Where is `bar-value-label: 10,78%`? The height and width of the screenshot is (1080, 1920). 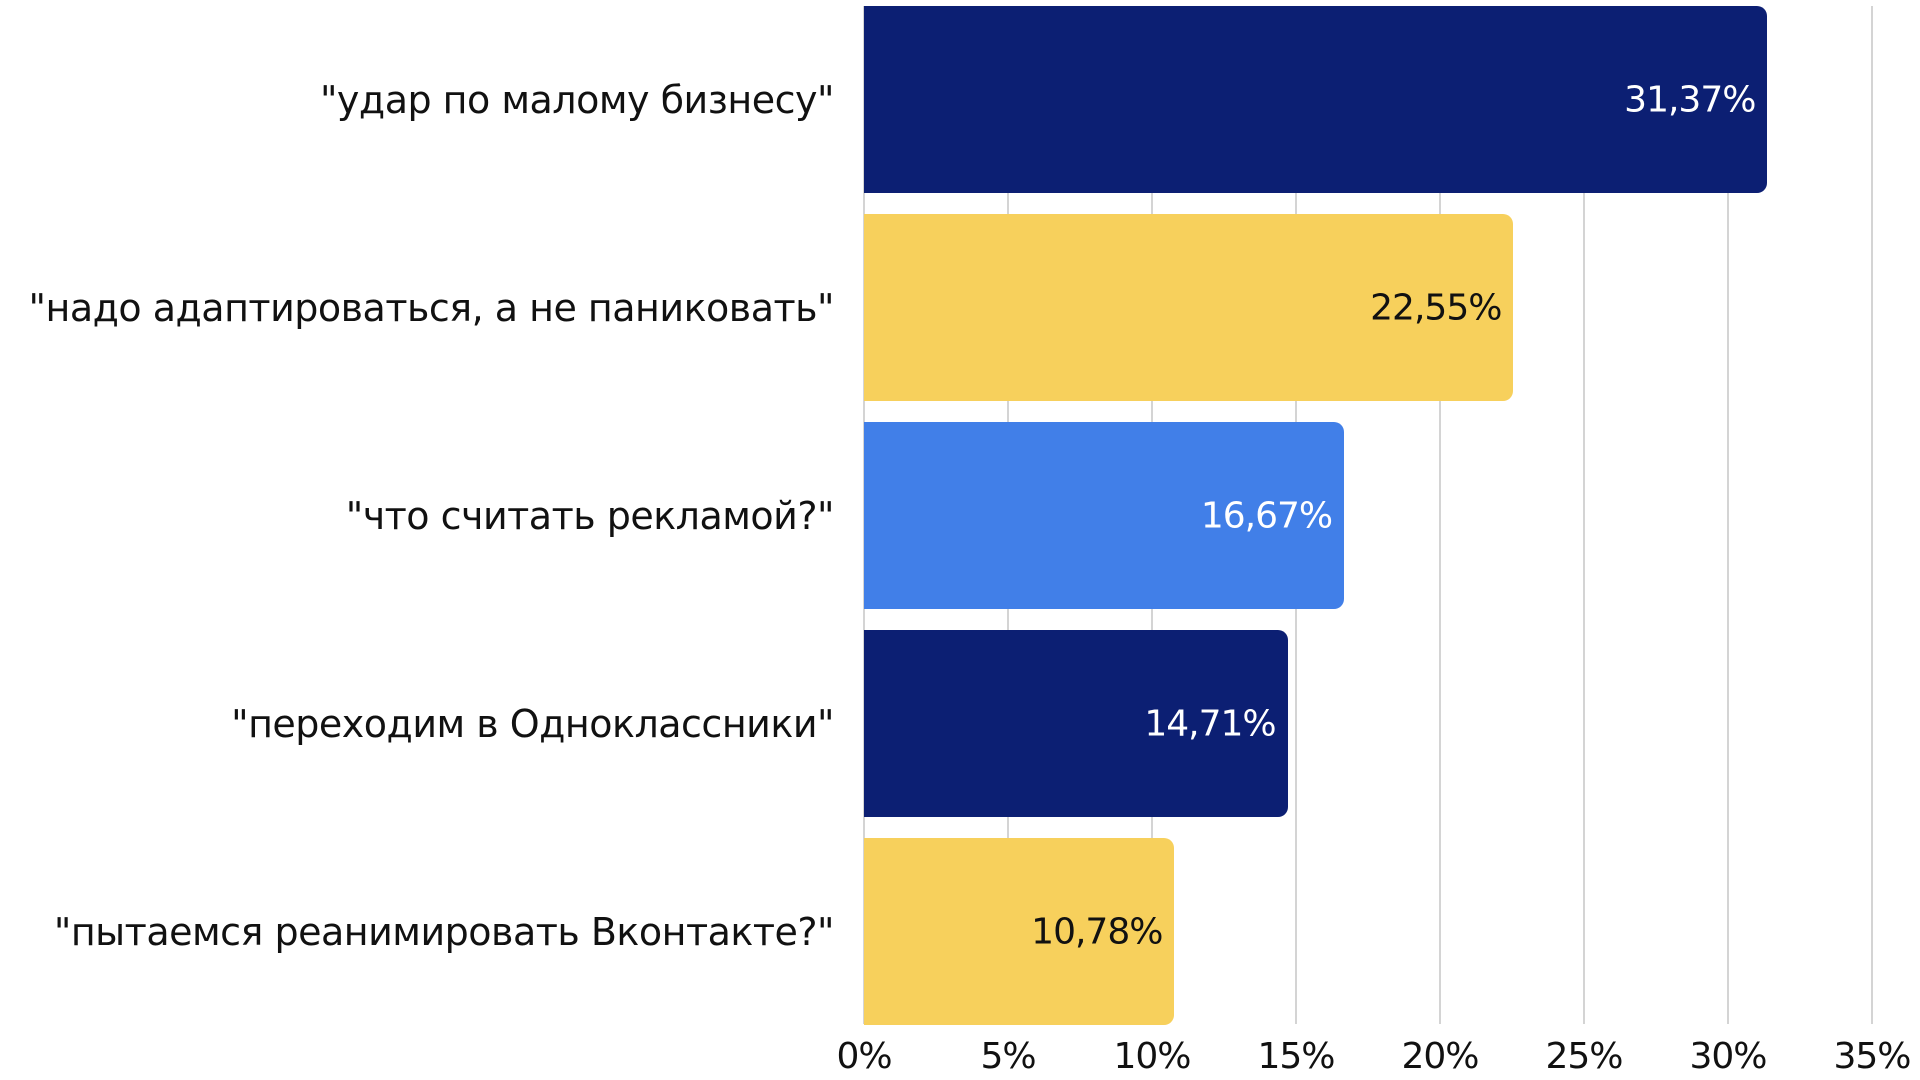
bar-value-label: 10,78% is located at coordinates (1097, 931).